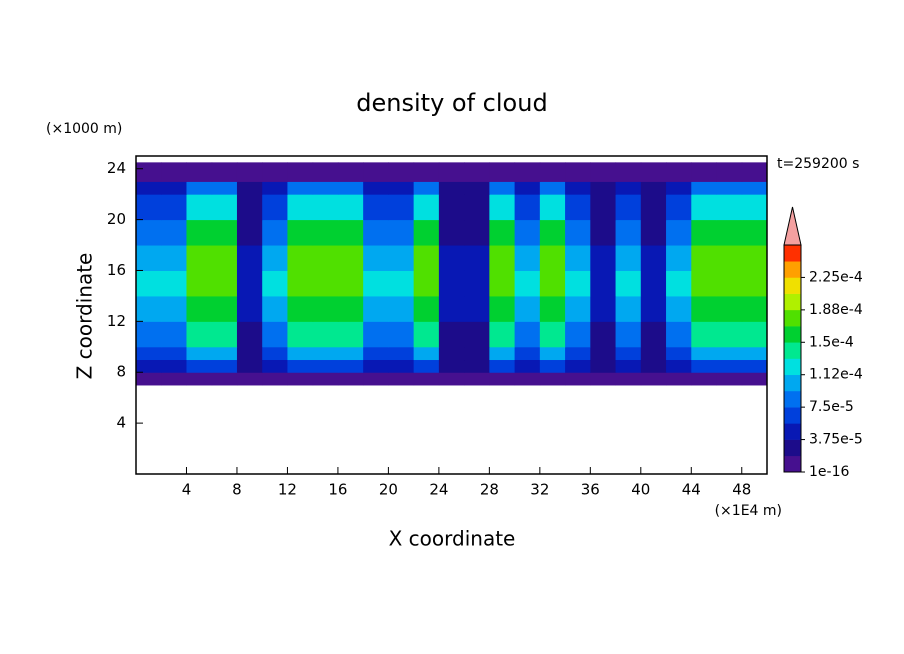 This screenshot has height=654, width=904. What do you see at coordinates (691, 490) in the screenshot?
I see `x-tick-label: 44` at bounding box center [691, 490].